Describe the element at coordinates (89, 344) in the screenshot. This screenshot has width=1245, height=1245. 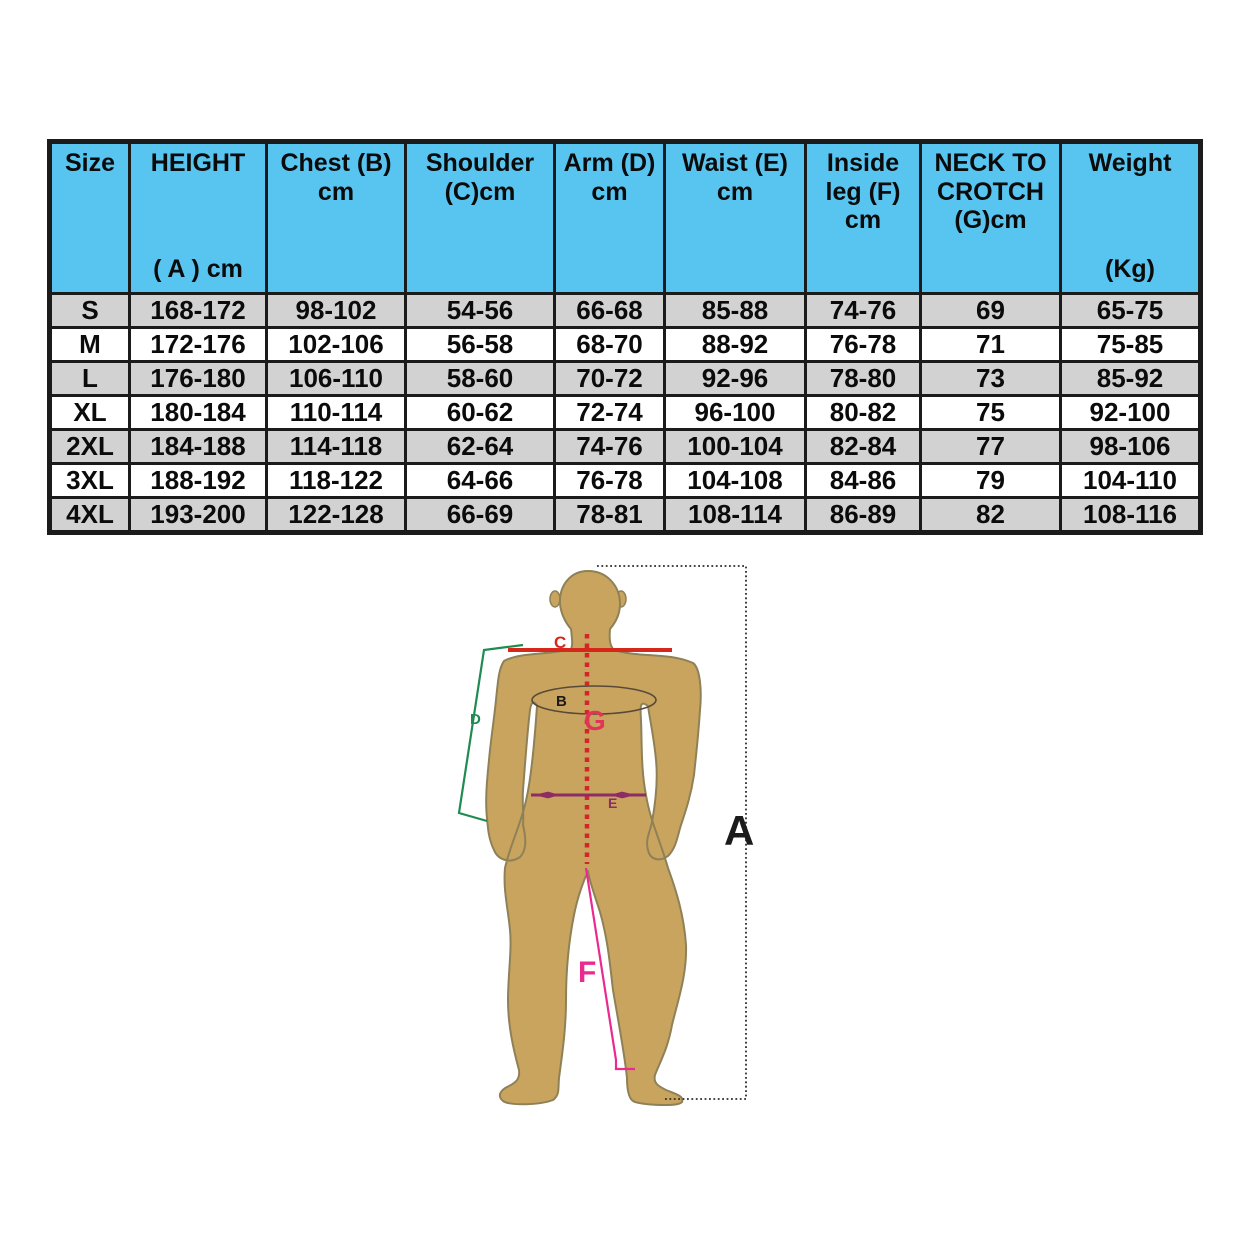
I see `cell-size: M` at that location.